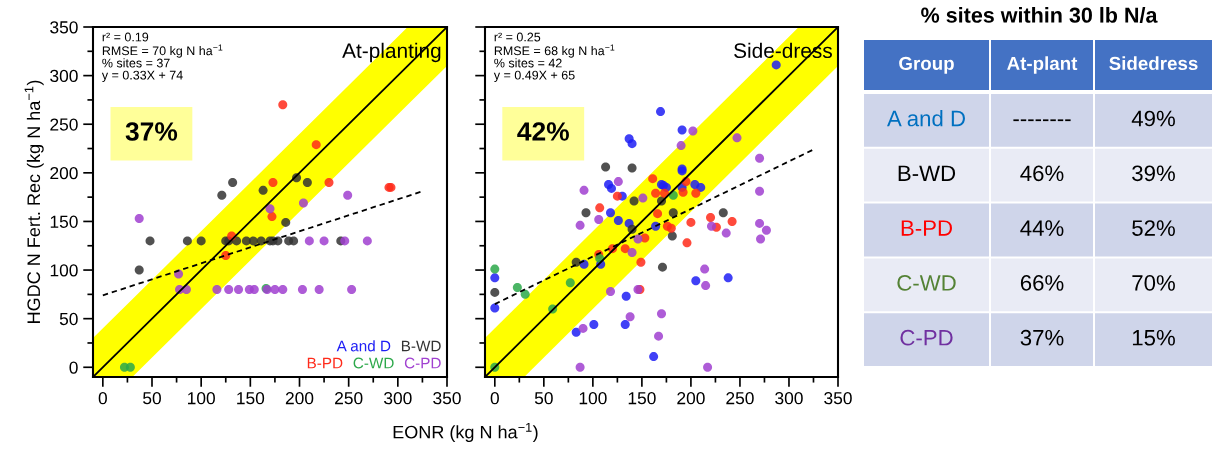 This screenshot has height=449, width=1214. What do you see at coordinates (1042, 173) in the screenshot?
I see `text: 46%` at bounding box center [1042, 173].